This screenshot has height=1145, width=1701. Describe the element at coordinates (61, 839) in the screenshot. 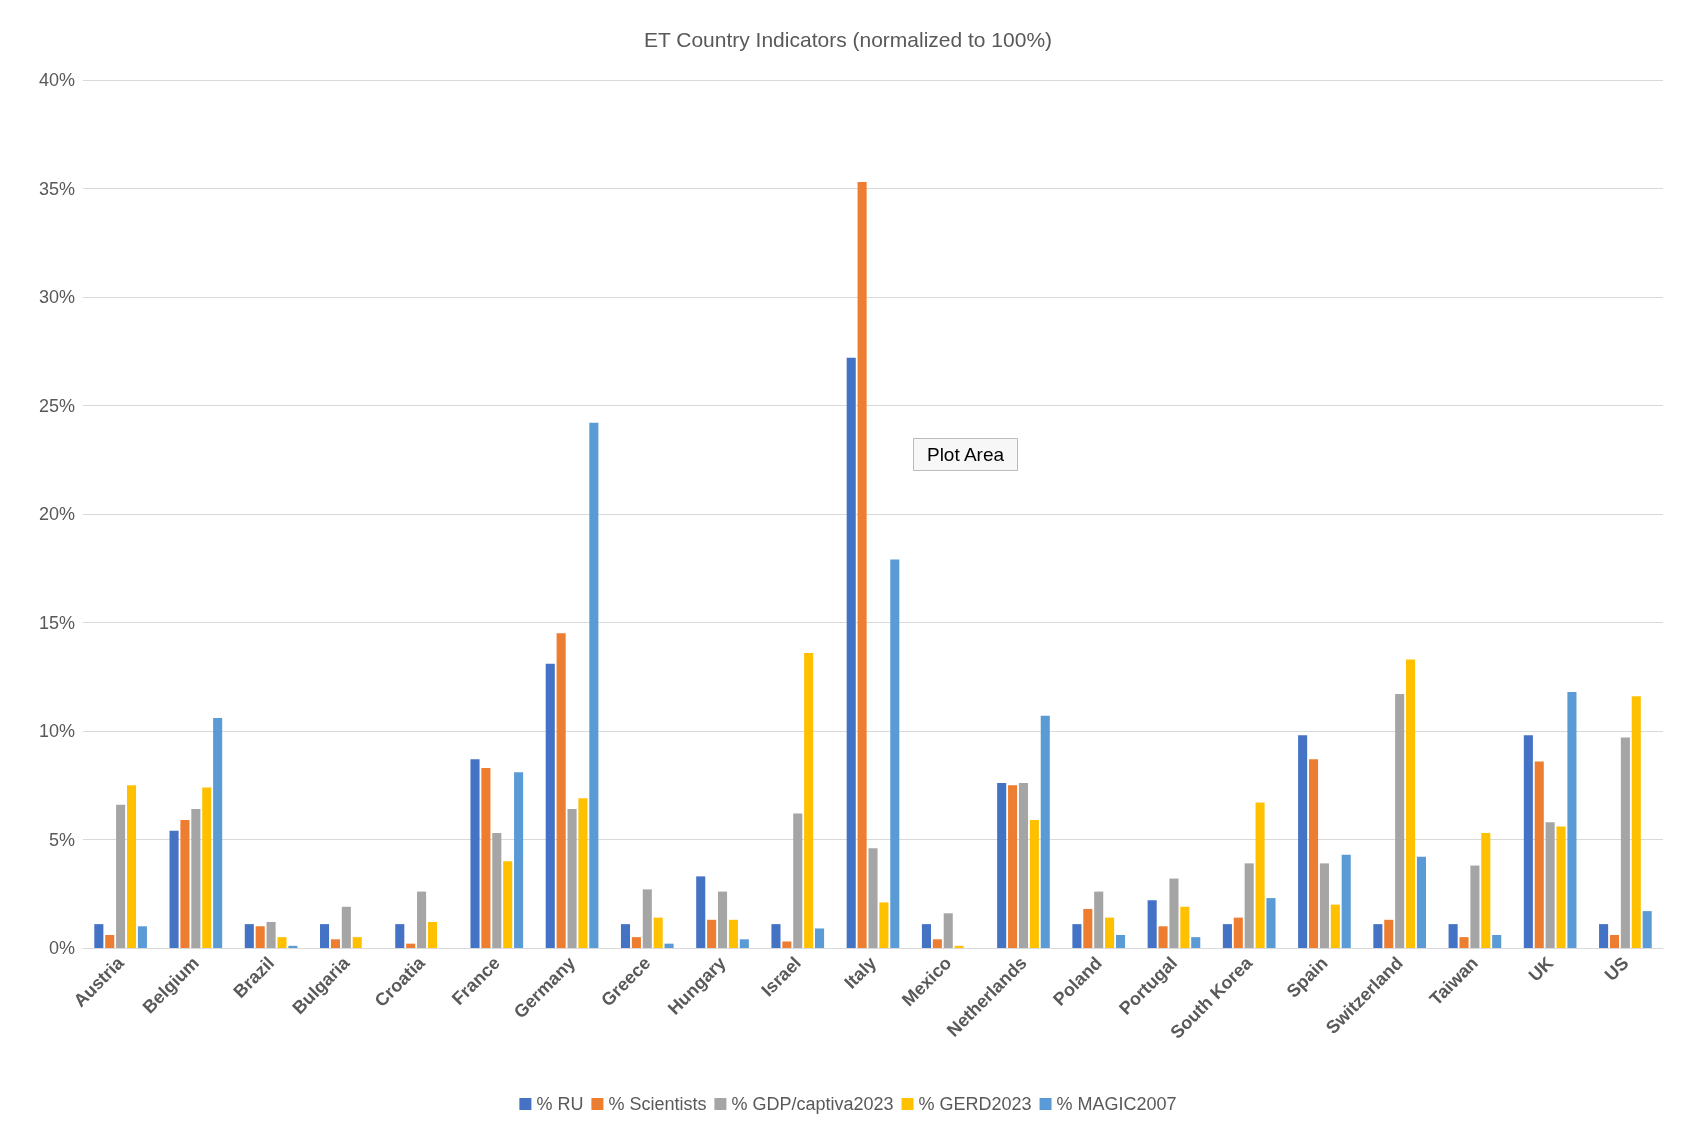

I see `y-tick-label: 5%` at that location.